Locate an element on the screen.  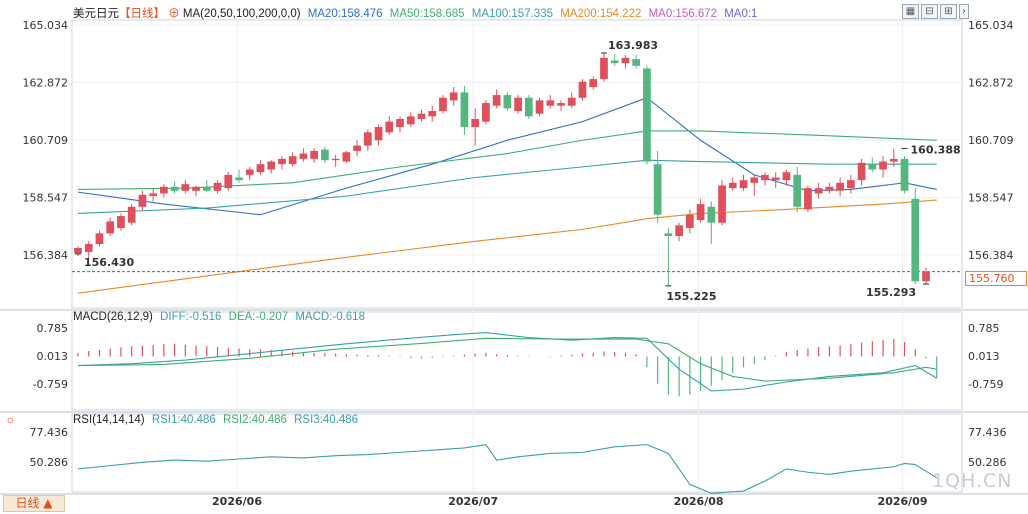
macd-value-label: MACD:-0.618 is located at coordinates (330, 317).